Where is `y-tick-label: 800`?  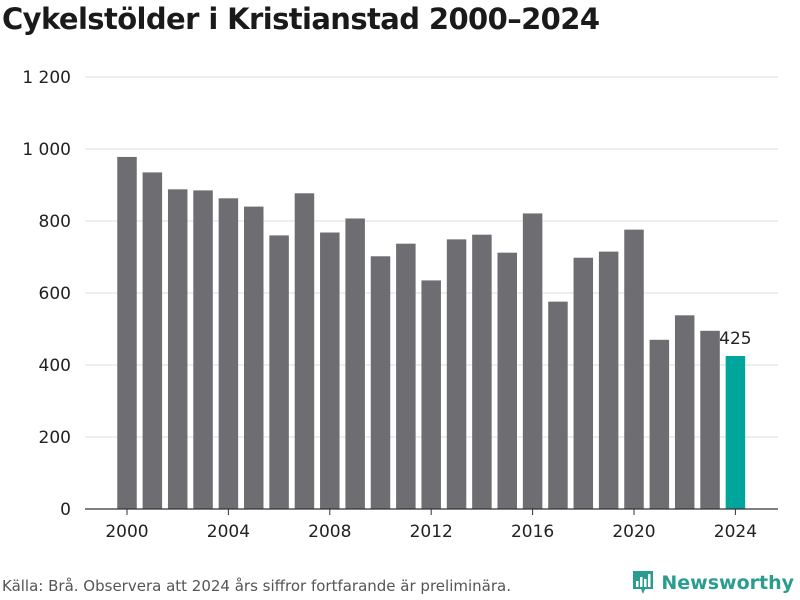 y-tick-label: 800 is located at coordinates (55, 222).